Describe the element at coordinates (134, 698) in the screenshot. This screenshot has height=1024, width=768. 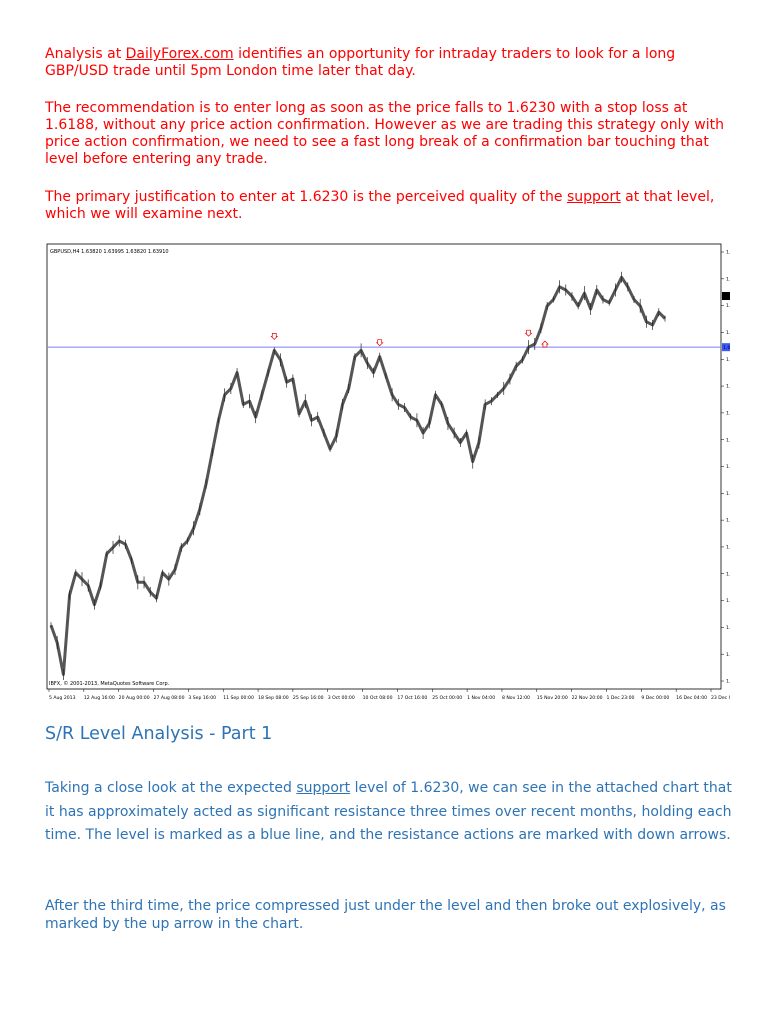
I see `x-tick-label: 20 Aug 00:00` at that location.